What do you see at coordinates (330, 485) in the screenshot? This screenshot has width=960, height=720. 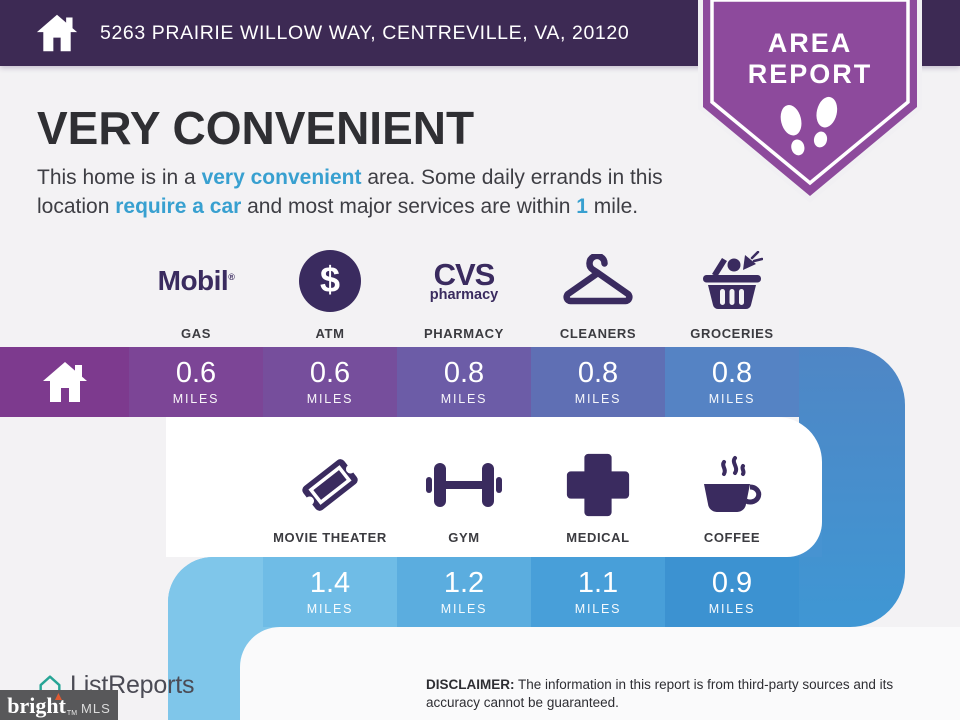 I see `movie-ticket-icon` at bounding box center [330, 485].